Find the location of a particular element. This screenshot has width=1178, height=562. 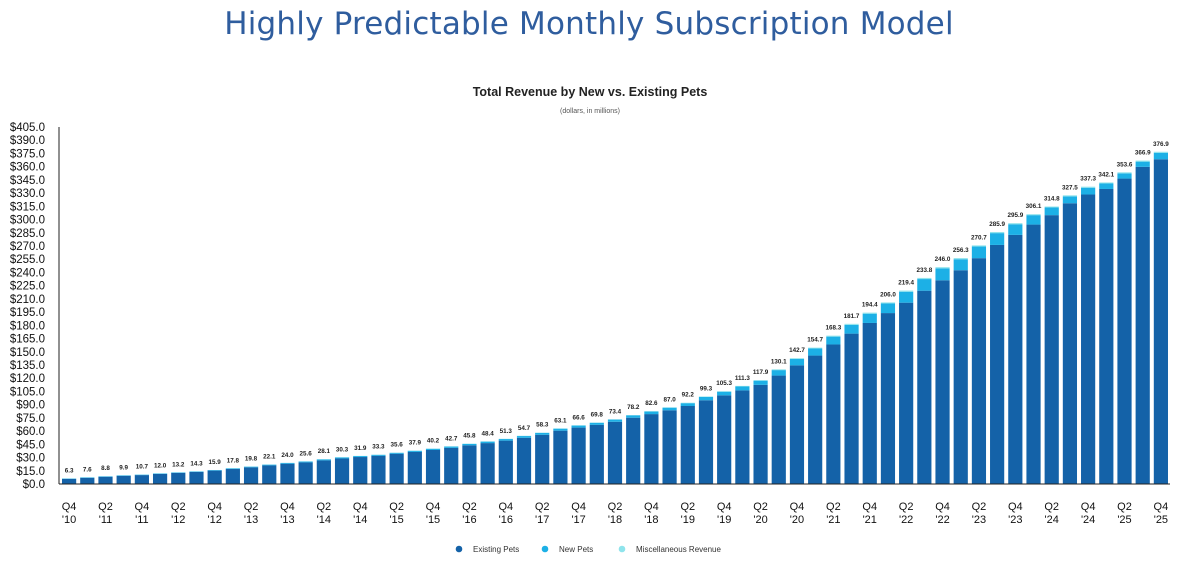

bar-value-label: 15.9 is located at coordinates (215, 462).